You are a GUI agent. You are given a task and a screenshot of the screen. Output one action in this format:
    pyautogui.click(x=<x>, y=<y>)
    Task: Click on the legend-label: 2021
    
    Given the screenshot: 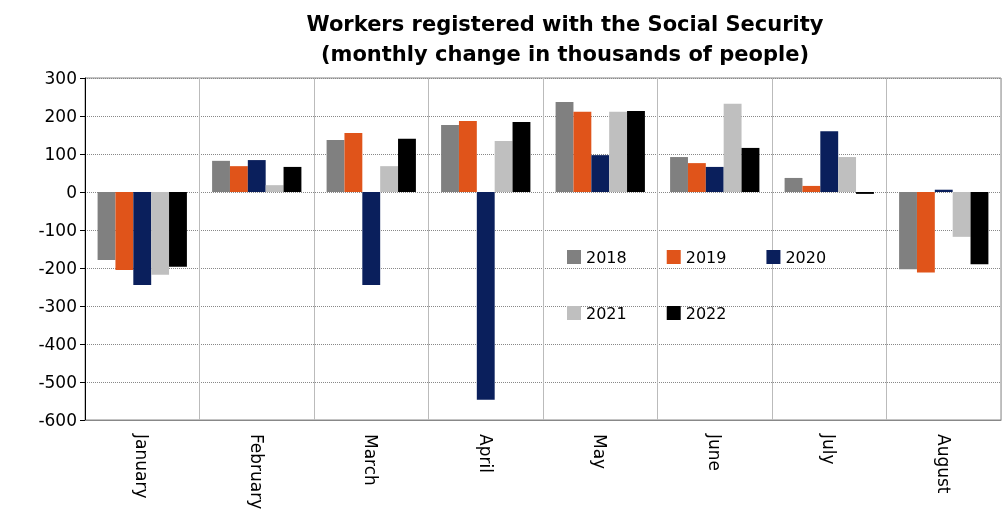 What is the action you would take?
    pyautogui.click(x=606, y=313)
    